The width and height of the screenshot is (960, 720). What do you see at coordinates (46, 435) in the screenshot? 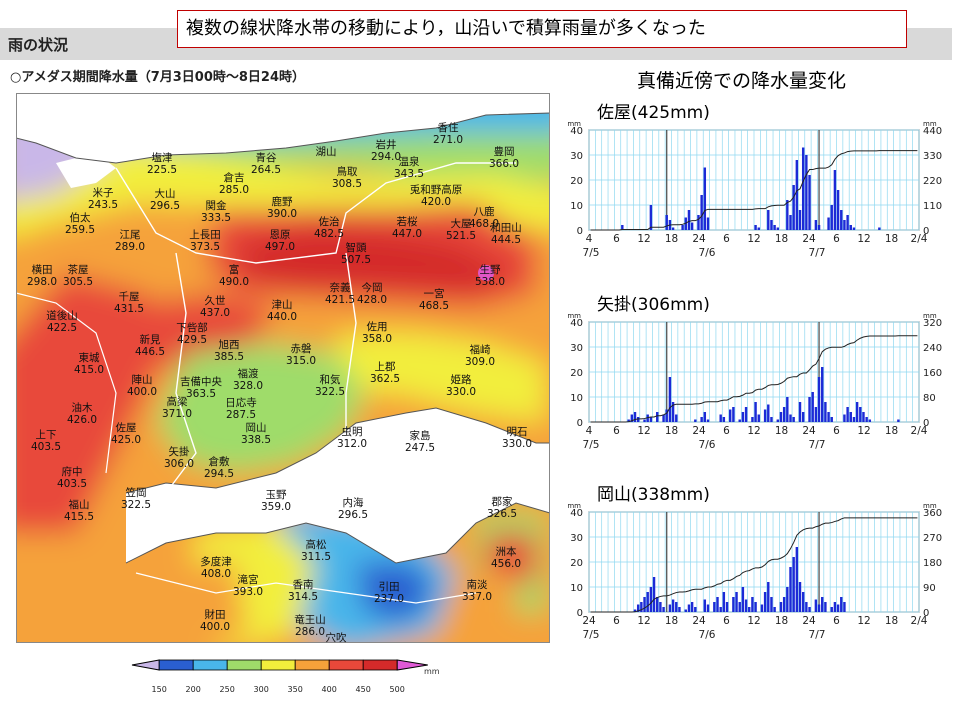
I see `station-name: 上下` at bounding box center [46, 435].